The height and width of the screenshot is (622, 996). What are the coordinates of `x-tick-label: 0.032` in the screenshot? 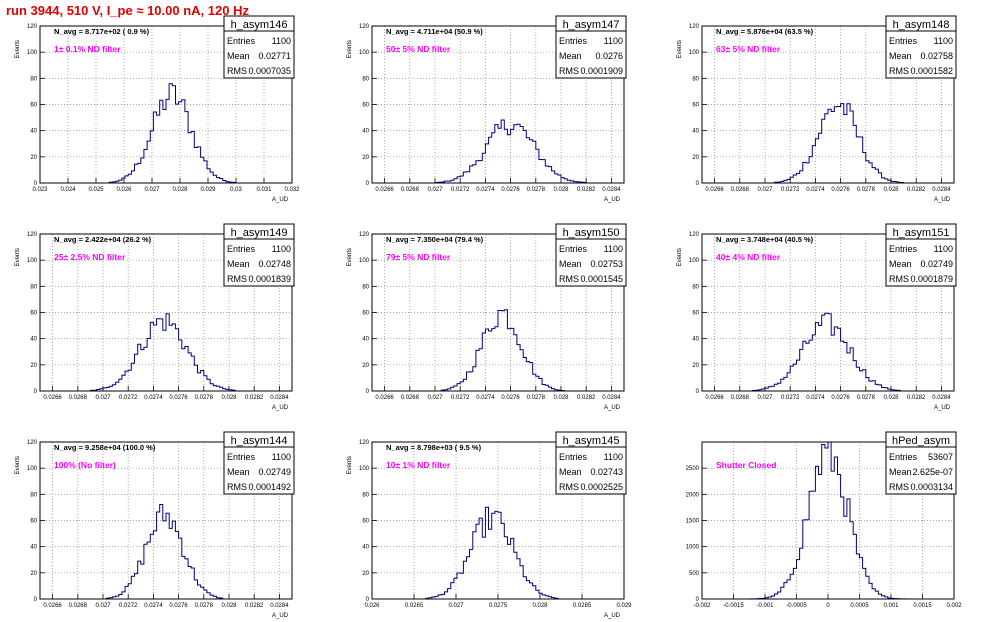 It's located at (292, 190).